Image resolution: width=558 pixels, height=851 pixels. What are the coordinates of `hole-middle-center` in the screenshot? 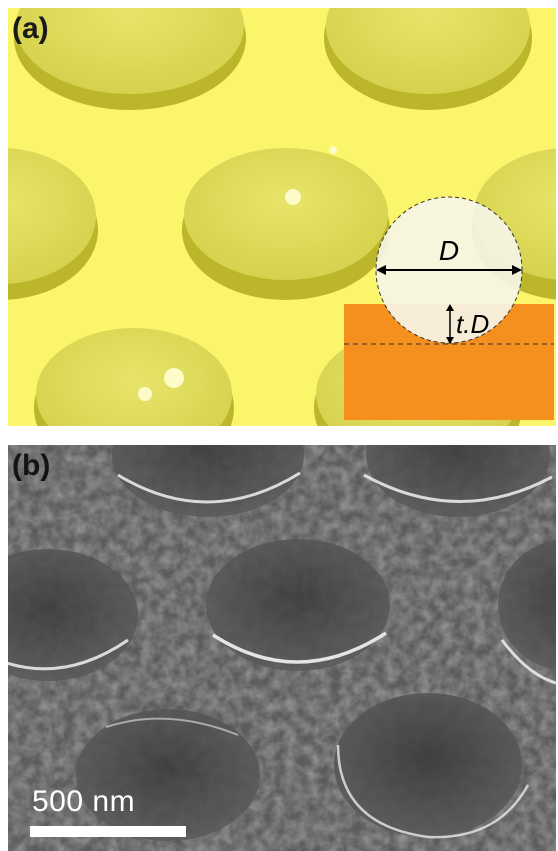 It's located at (298, 605).